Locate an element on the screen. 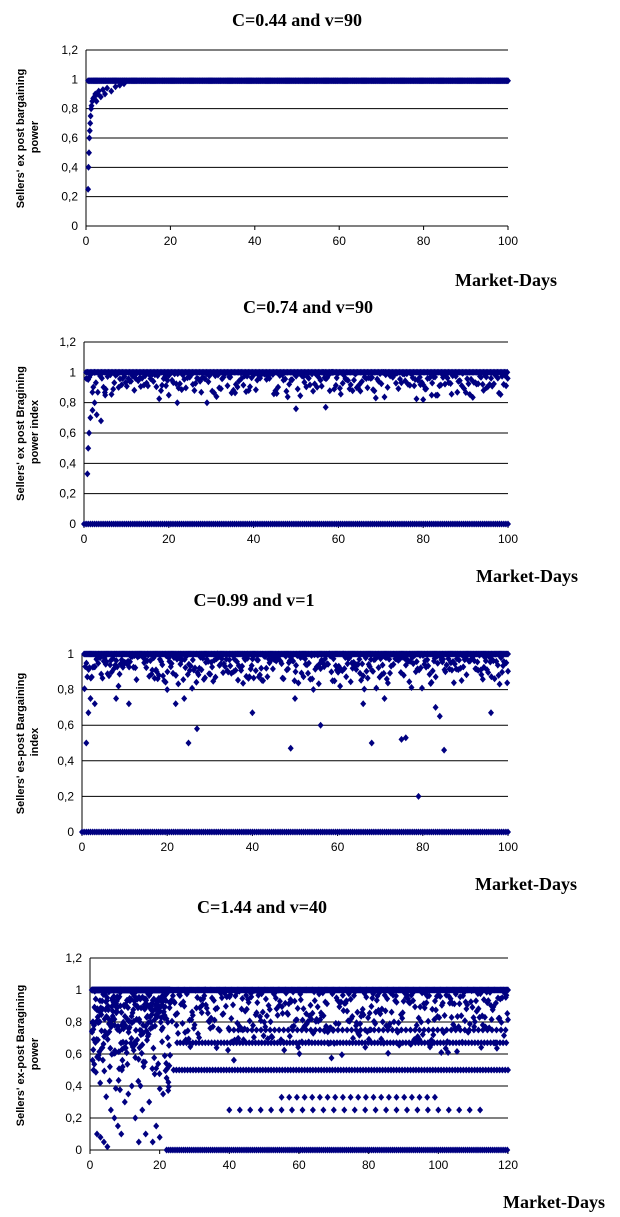 This screenshot has height=1217, width=620. x-axis-label: Market-Days is located at coordinates (506, 280).